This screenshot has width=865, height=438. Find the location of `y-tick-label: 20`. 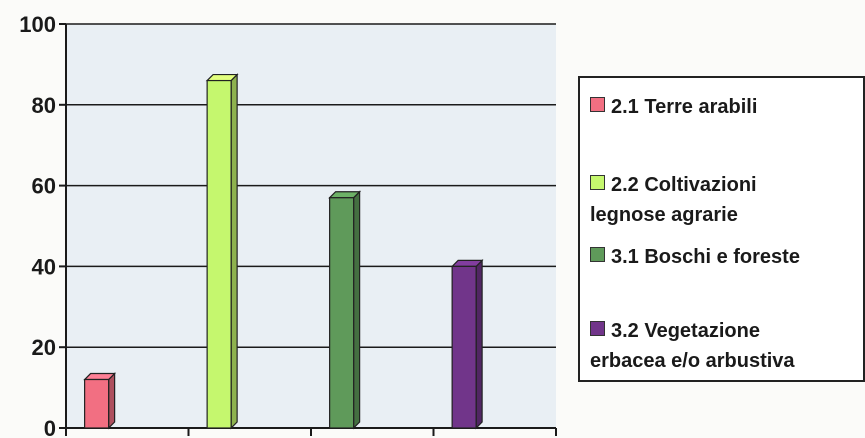

y-tick-label: 20 is located at coordinates (44, 347).